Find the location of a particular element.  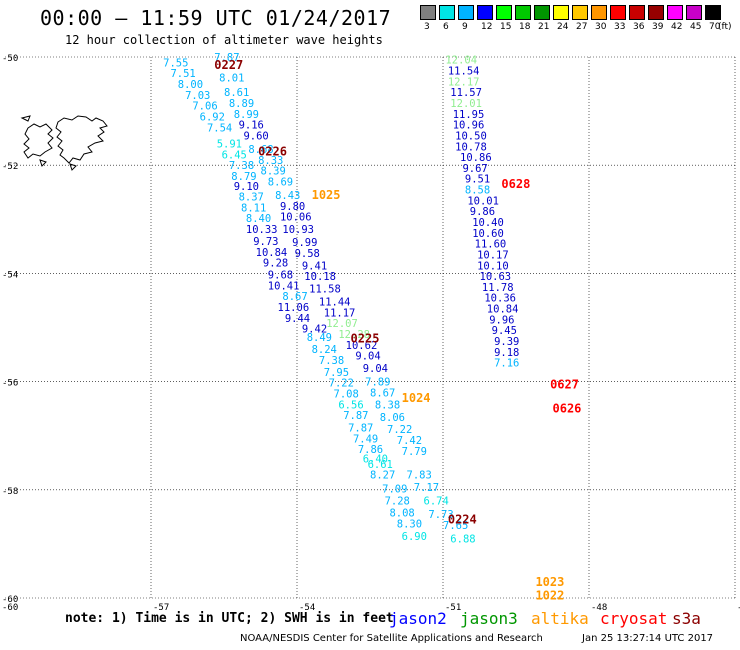

wave-height-value: 7.55 is located at coordinates (175, 63).